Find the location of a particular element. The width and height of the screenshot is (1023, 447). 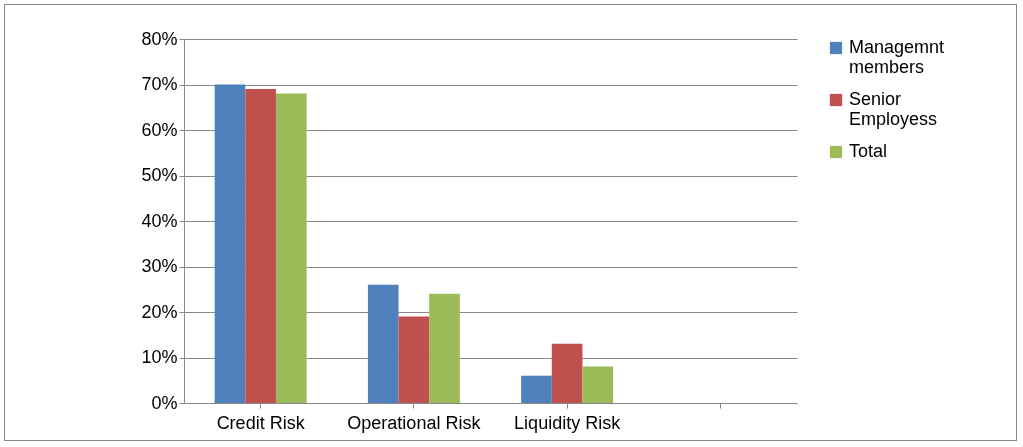

x-tick-label: Operational Risk is located at coordinates (414, 422).